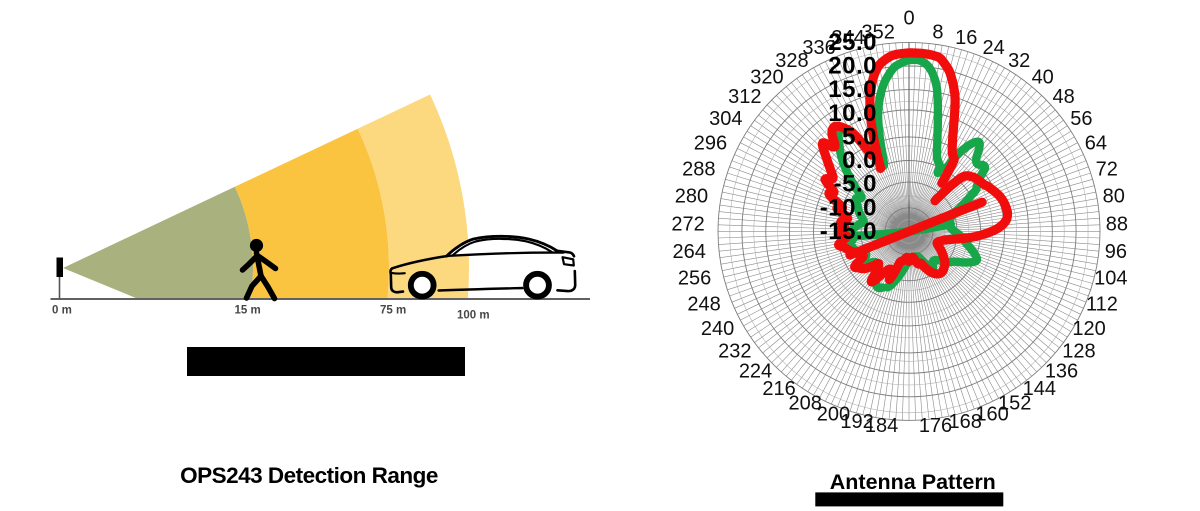 The width and height of the screenshot is (1200, 511). I want to click on svg-text: 328, so click(791, 61).